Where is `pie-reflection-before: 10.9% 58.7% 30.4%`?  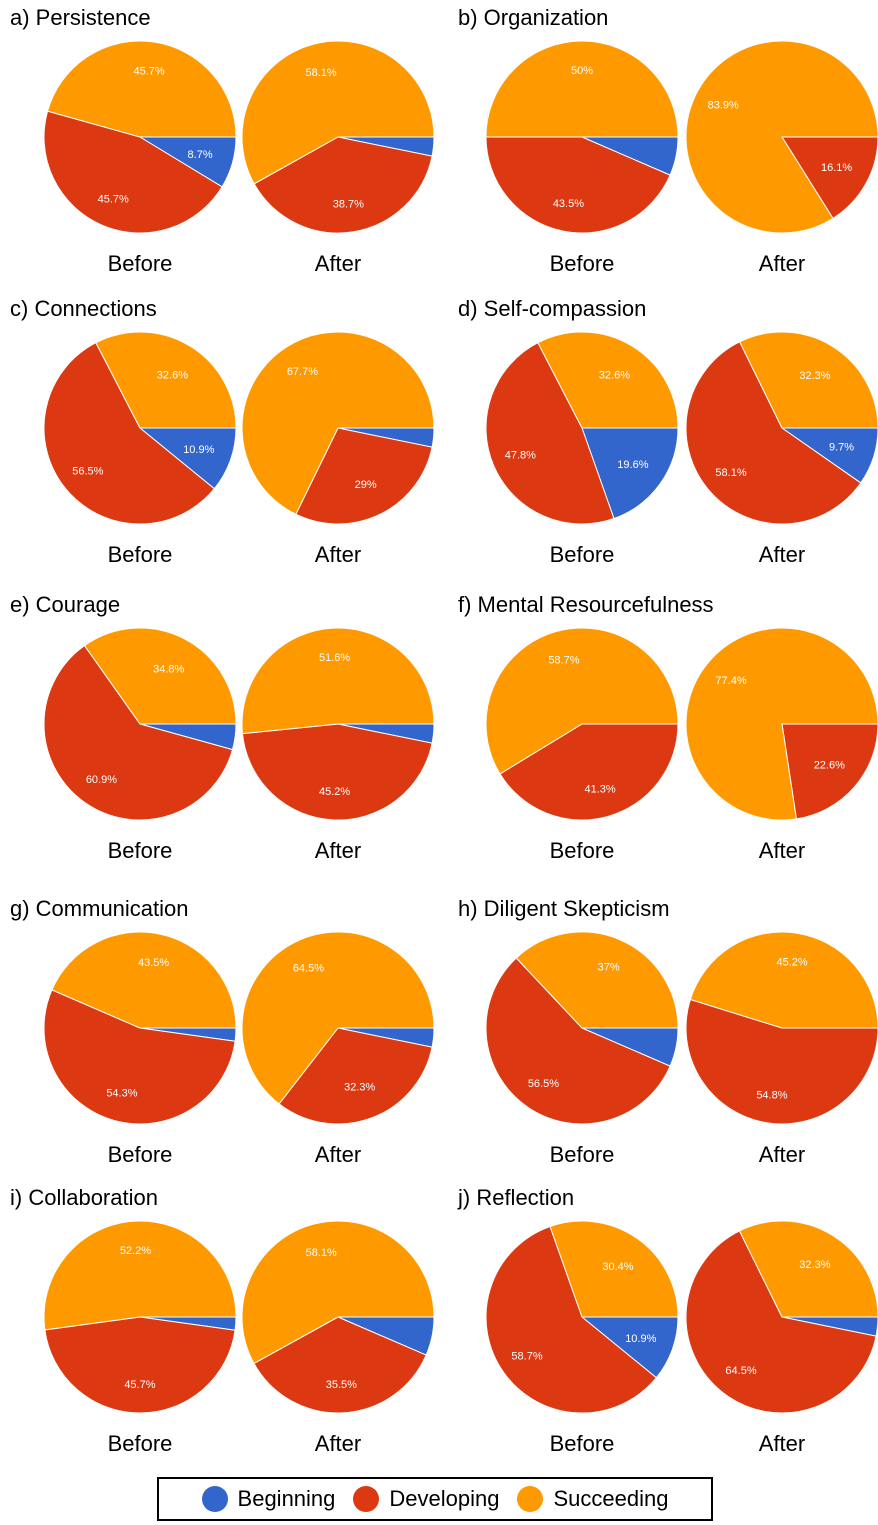 pie-reflection-before: 10.9% 58.7% 30.4% is located at coordinates (582, 1317).